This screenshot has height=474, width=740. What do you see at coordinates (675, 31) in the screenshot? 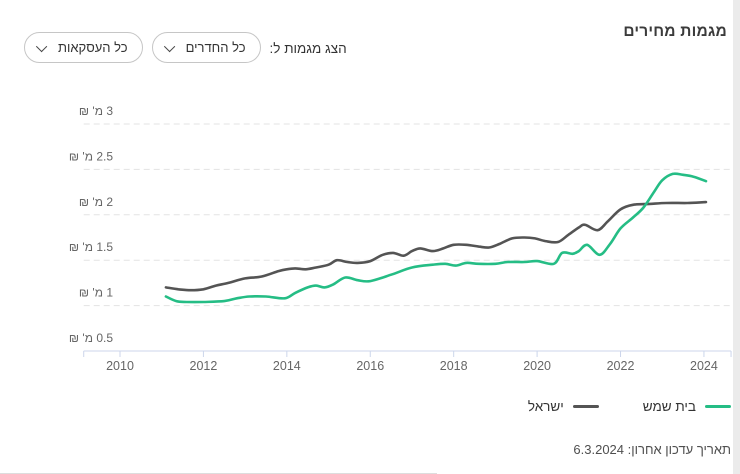
I see `page-title: מגמות מחירים` at bounding box center [675, 31].